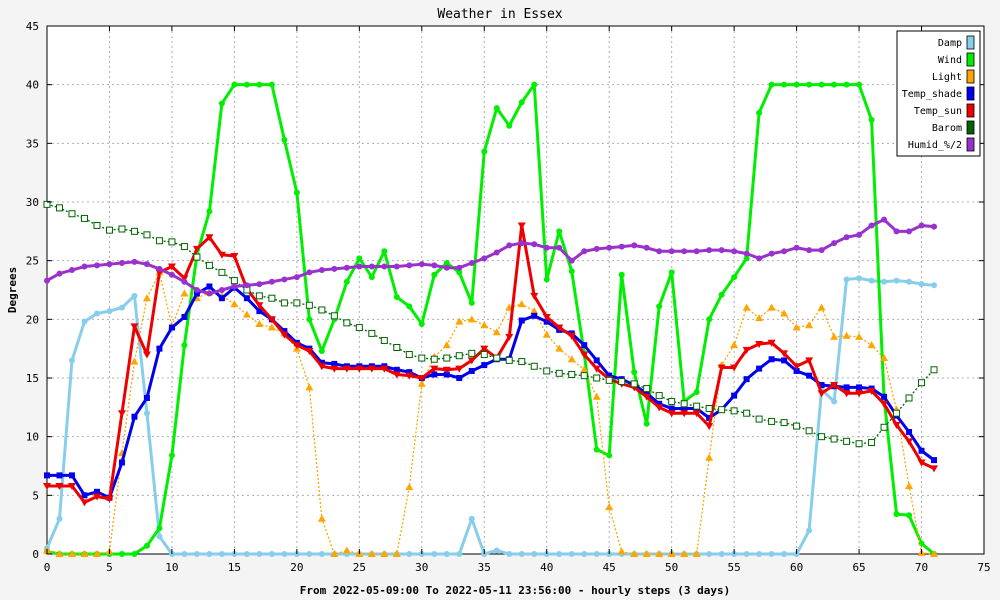  Describe the element at coordinates (32, 378) in the screenshot. I see `y-tick-label: 15` at that location.